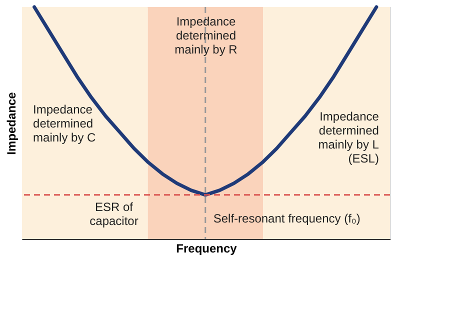  I want to click on annotation: Impedance determined mainly by R, so click(206, 35).